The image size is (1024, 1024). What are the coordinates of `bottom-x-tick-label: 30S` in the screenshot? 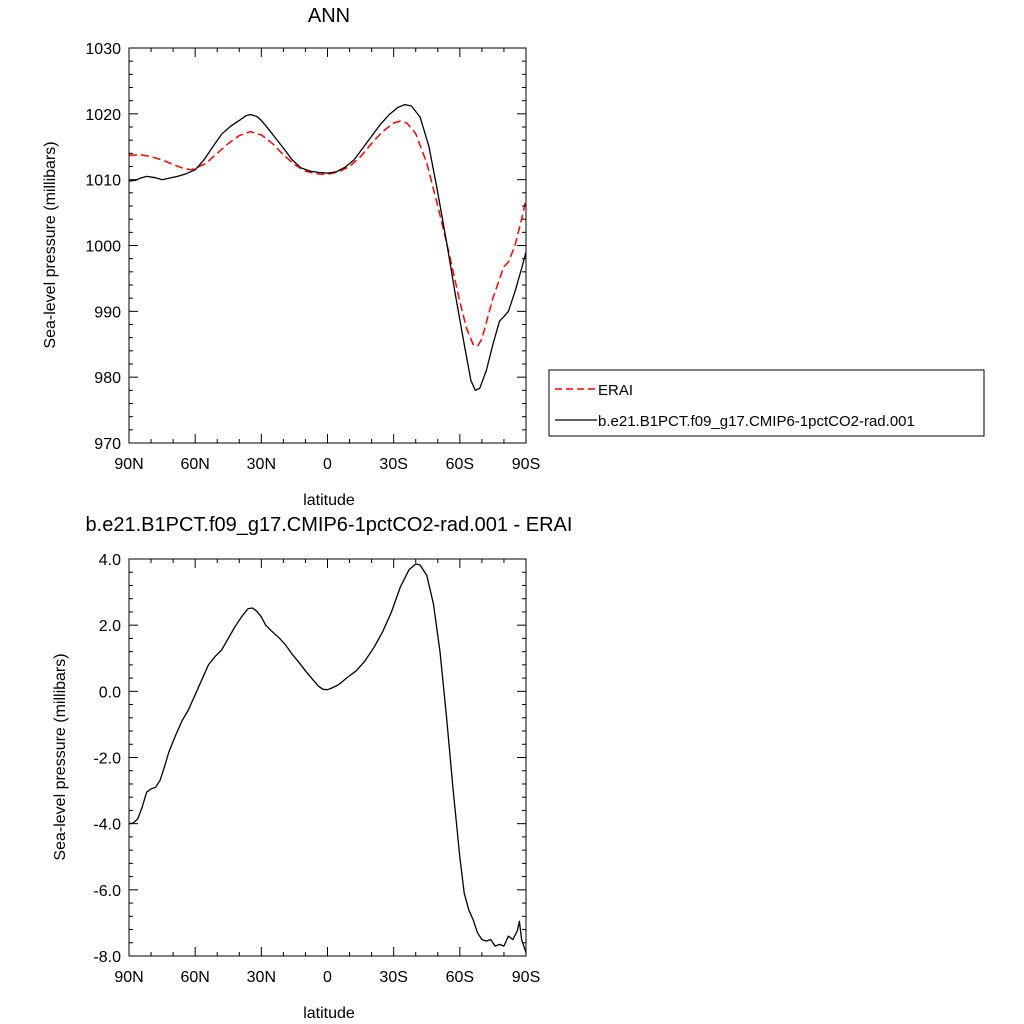 It's located at (393, 977).